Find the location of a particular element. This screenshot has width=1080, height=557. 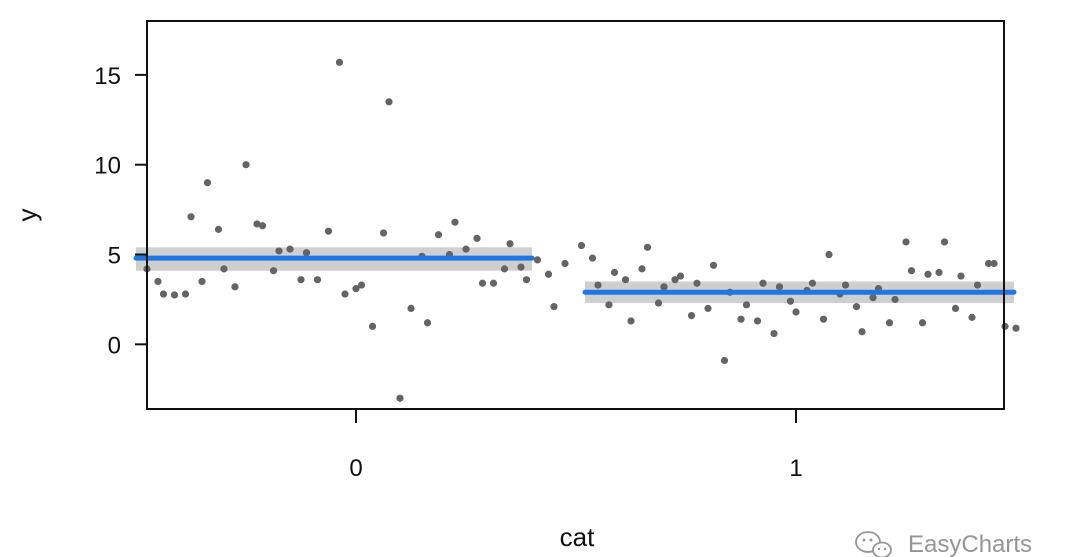

mean-lines is located at coordinates (575, 275).